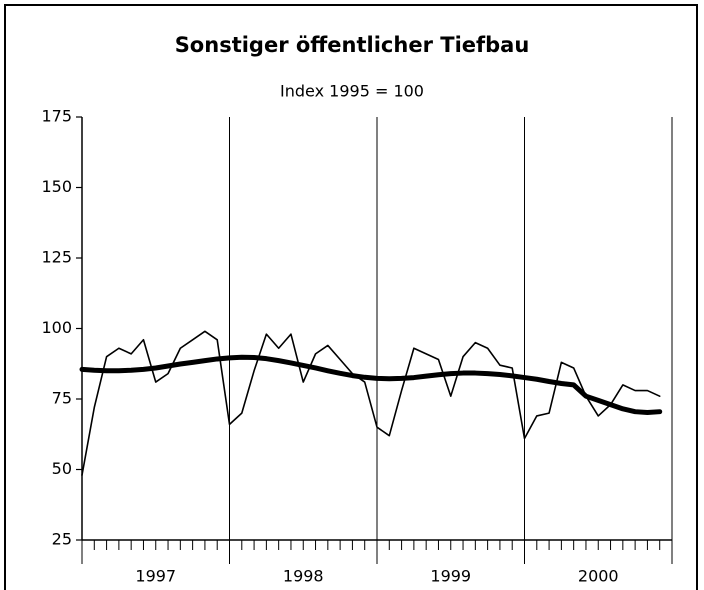  Describe the element at coordinates (56, 116) in the screenshot. I see `y-tick-label: 175` at that location.